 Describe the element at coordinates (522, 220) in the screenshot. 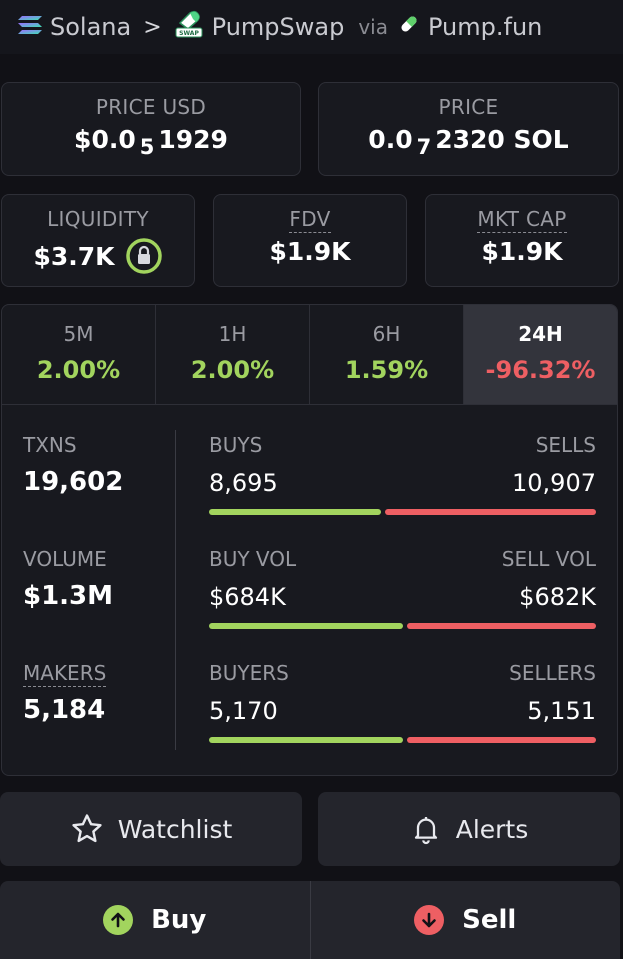

I see `mkt-cap-label: MKT CAP` at that location.